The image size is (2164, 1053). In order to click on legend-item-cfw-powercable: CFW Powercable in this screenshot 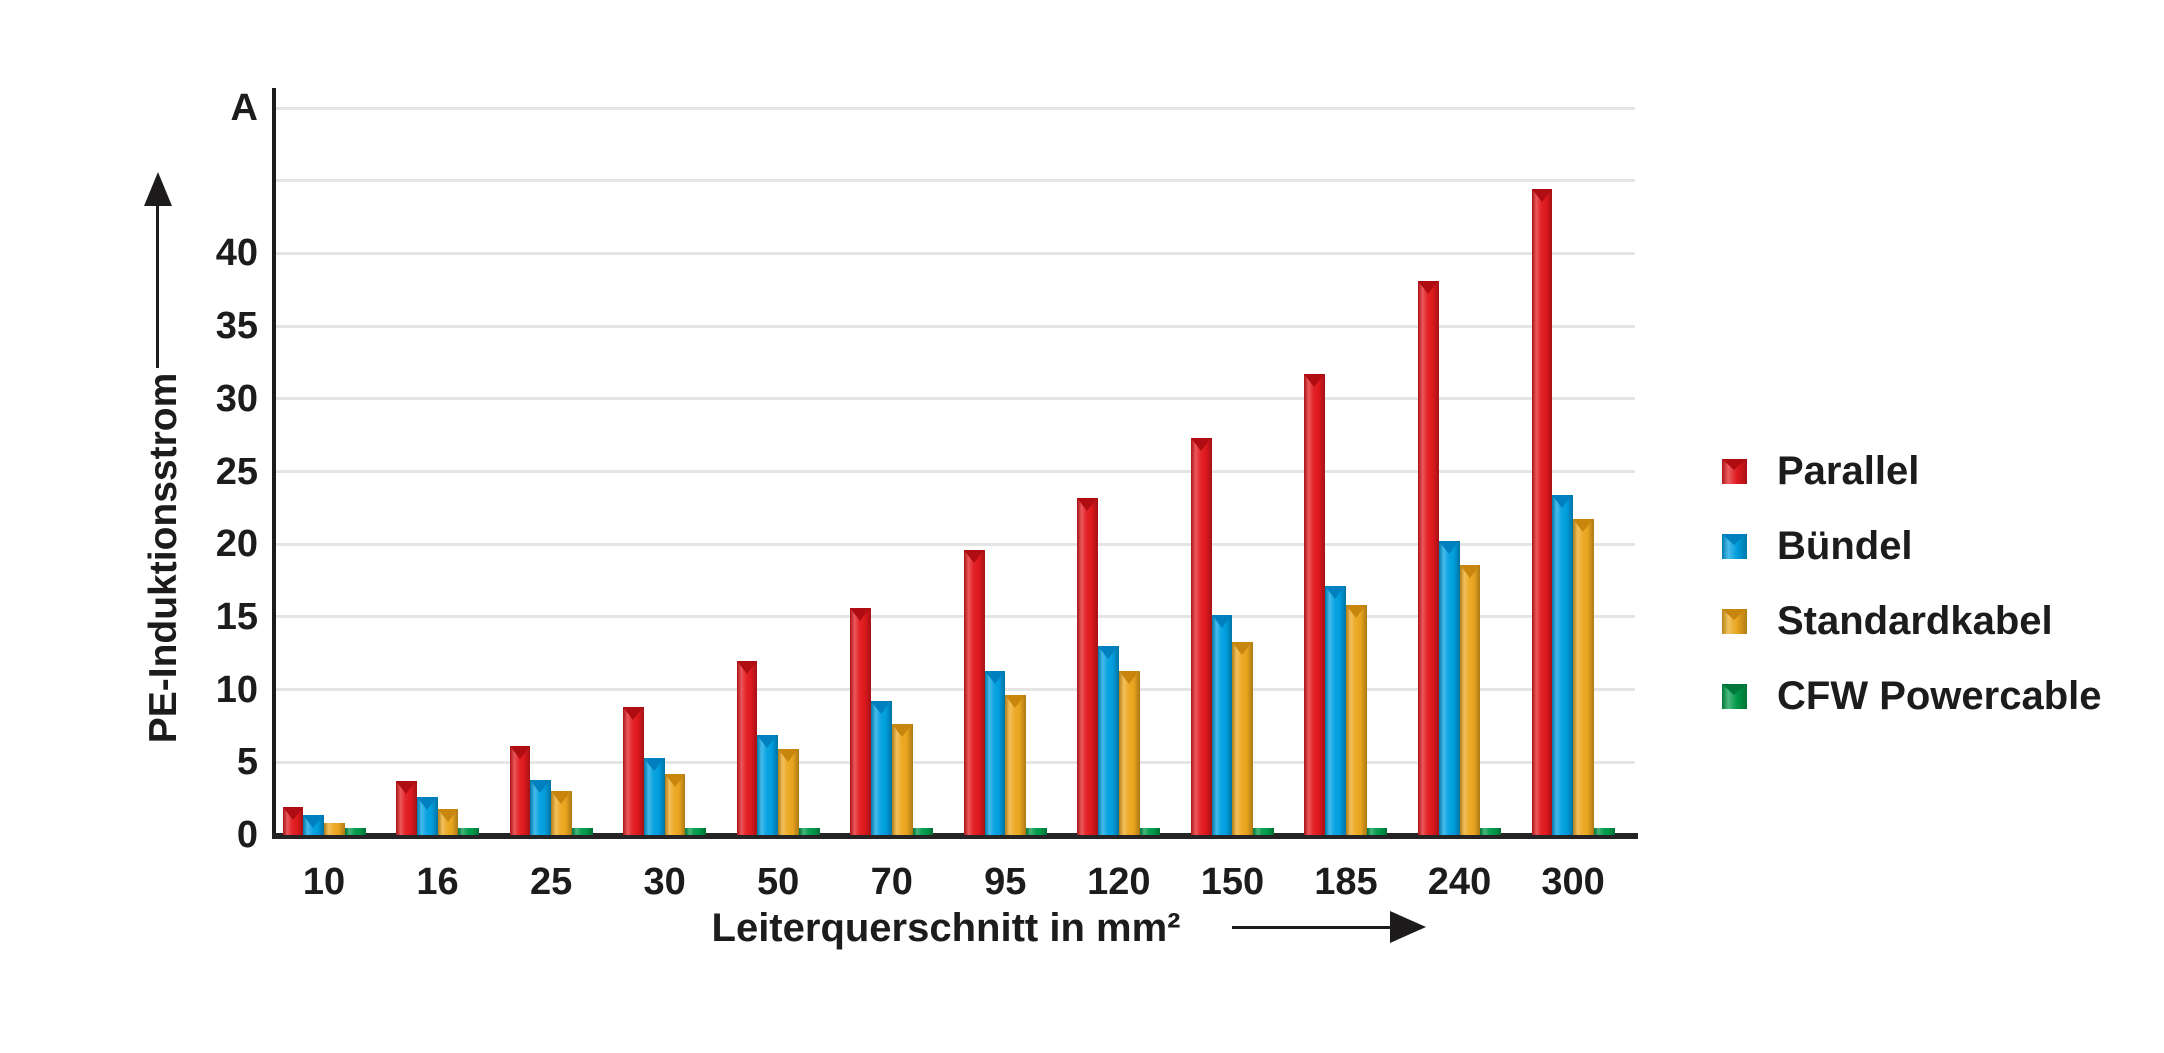, I will do `click(1942, 696)`.